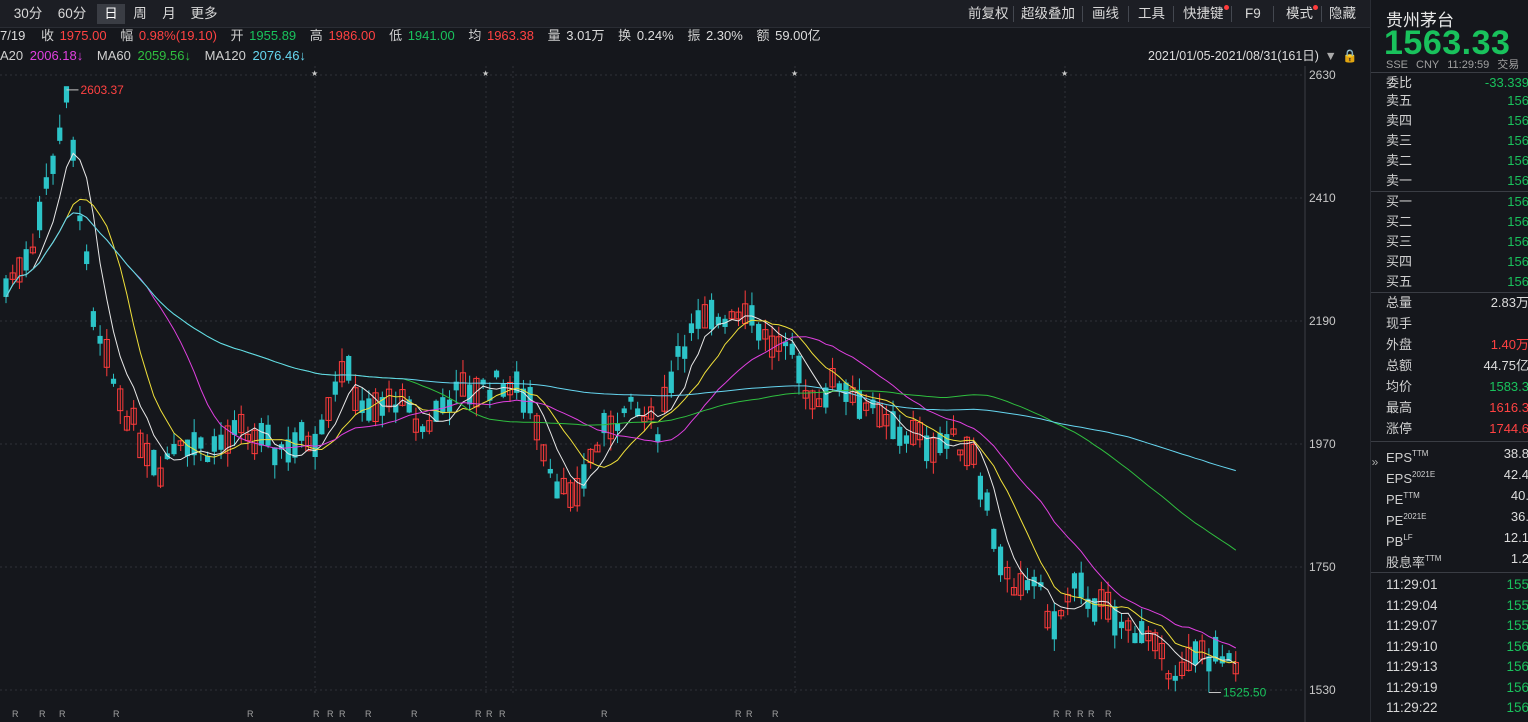  I want to click on tick-time: 11:29:10, so click(1412, 646).